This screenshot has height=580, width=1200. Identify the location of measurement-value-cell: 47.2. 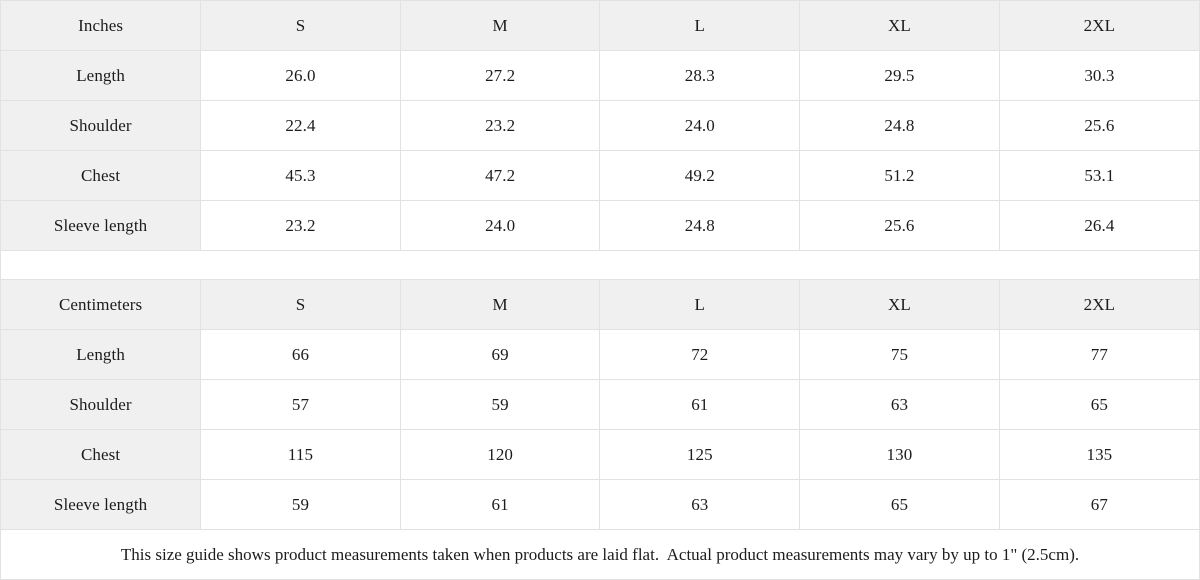
(500, 175).